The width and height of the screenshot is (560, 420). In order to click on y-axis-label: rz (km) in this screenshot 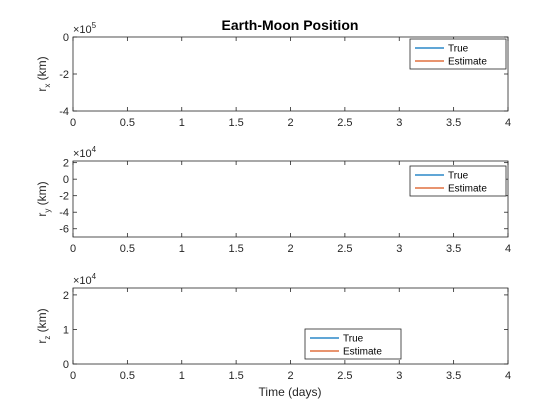, I will do `click(43, 325)`.